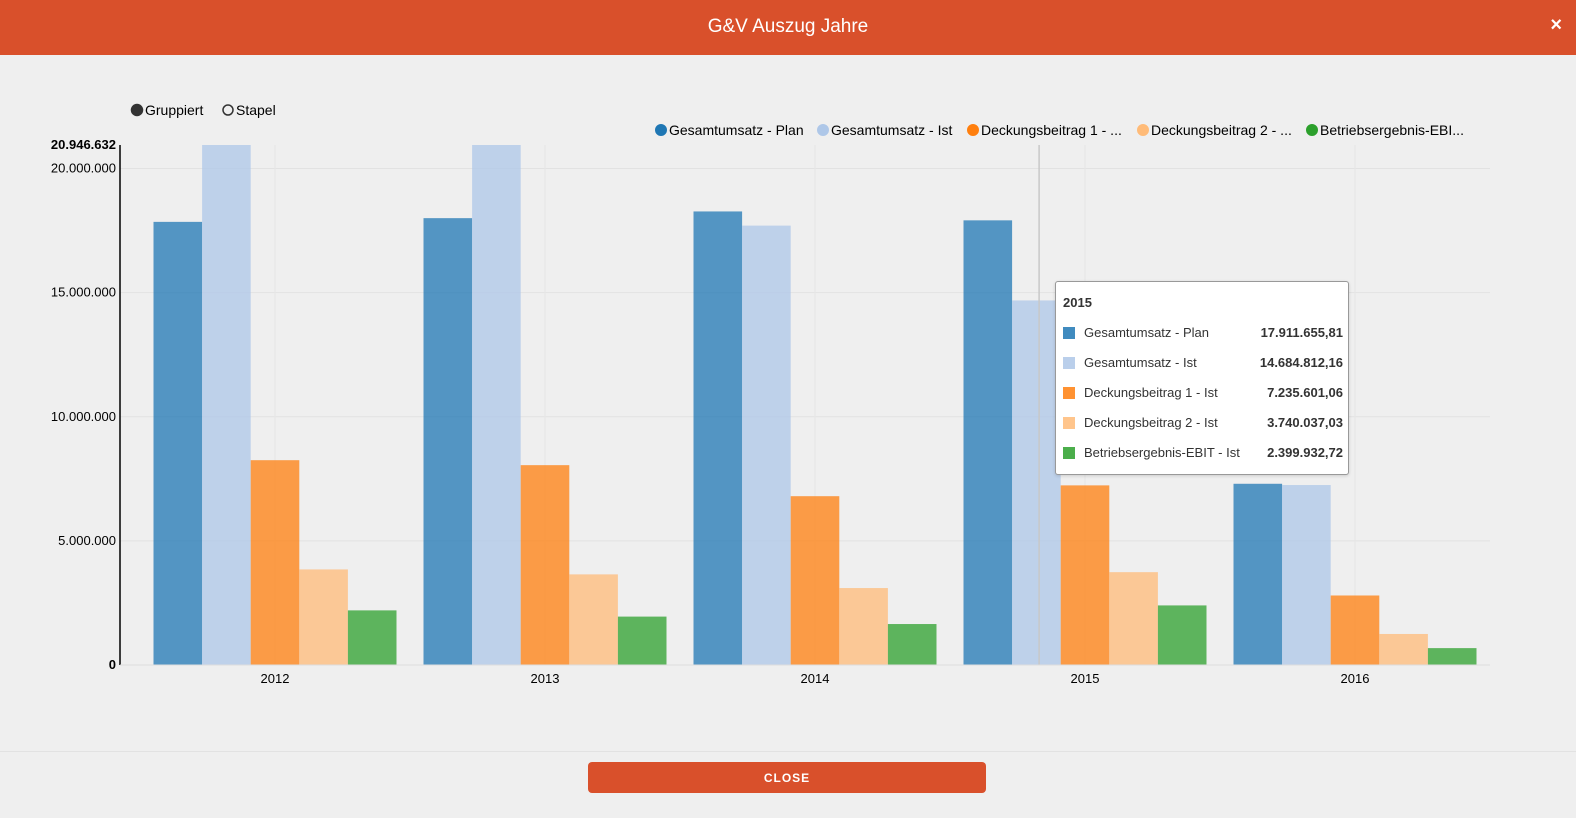  Describe the element at coordinates (1151, 422) in the screenshot. I see `tooltip-series-name: Deckungsbeitrag 2 - Ist` at that location.